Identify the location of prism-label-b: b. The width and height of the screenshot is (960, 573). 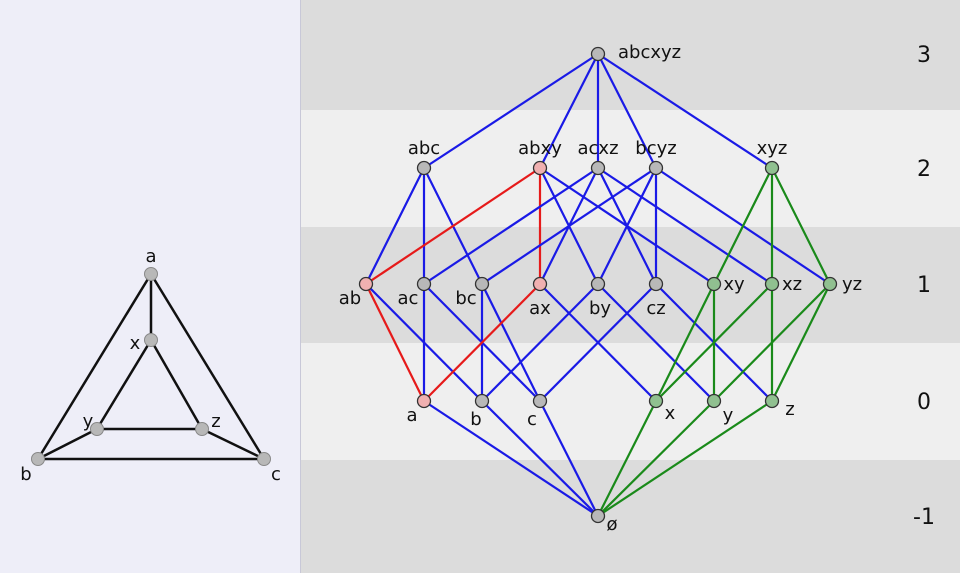
(25, 474).